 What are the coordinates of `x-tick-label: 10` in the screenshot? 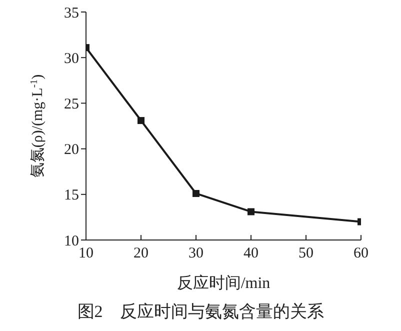 It's located at (86, 254).